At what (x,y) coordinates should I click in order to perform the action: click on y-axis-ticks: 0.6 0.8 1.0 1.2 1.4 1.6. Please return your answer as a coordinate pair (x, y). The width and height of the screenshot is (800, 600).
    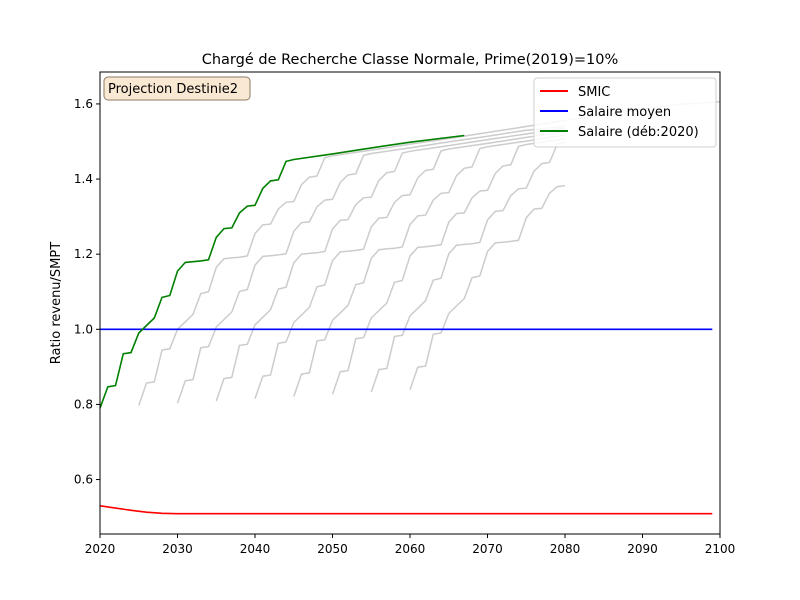
    Looking at the image, I should click on (87, 292).